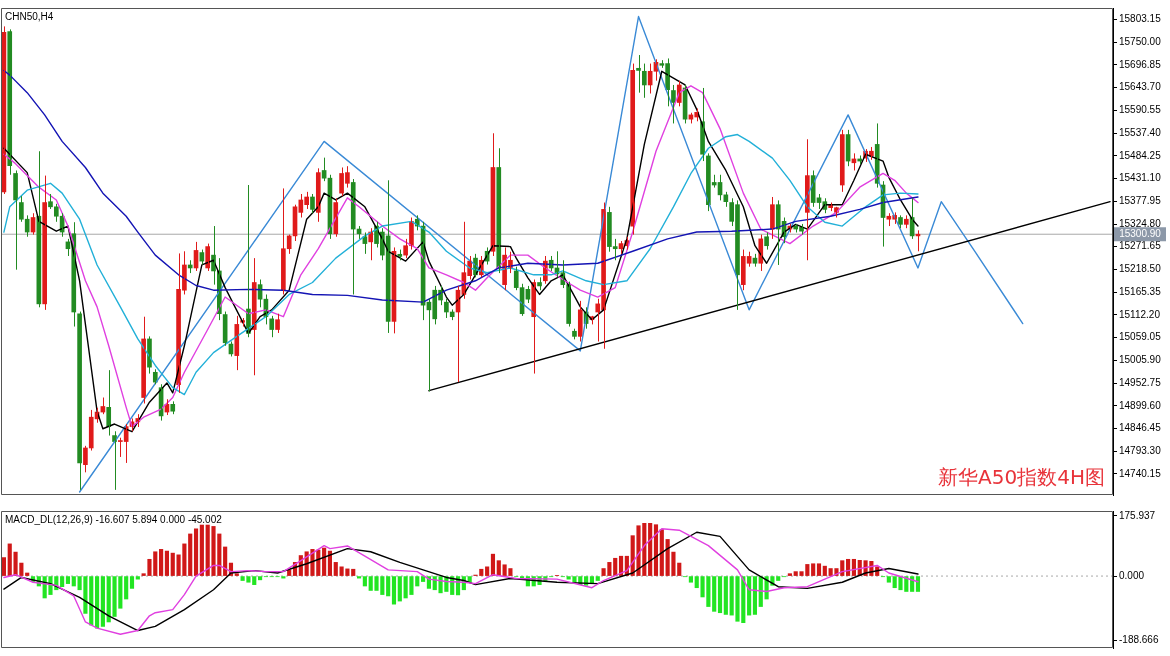 The width and height of the screenshot is (1170, 656). What do you see at coordinates (1139, 640) in the screenshot?
I see `y-tick-label: -188.666` at bounding box center [1139, 640].